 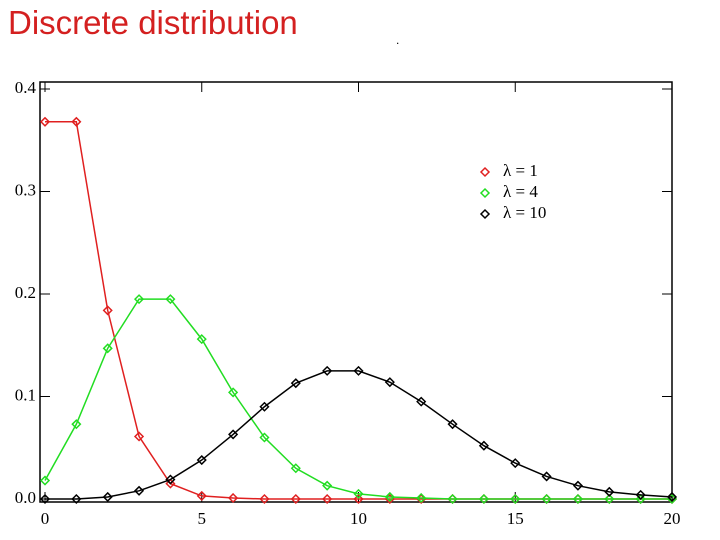 What do you see at coordinates (26, 87) in the screenshot?
I see `y-tick-label: 0.4` at bounding box center [26, 87].